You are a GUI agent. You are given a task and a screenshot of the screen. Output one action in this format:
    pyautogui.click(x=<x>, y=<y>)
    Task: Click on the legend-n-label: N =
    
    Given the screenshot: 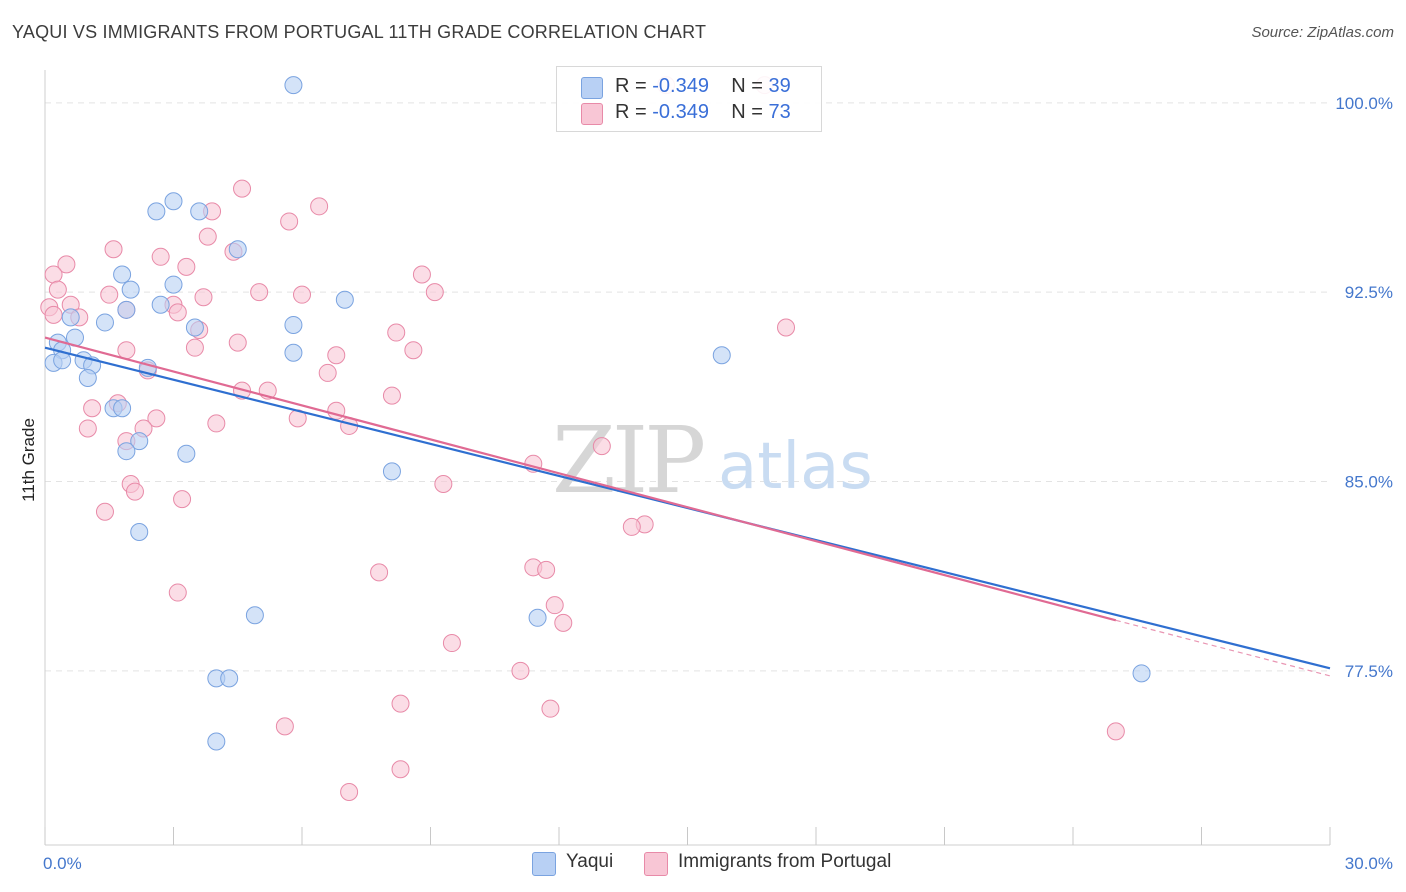 What is the action you would take?
    pyautogui.click(x=750, y=86)
    